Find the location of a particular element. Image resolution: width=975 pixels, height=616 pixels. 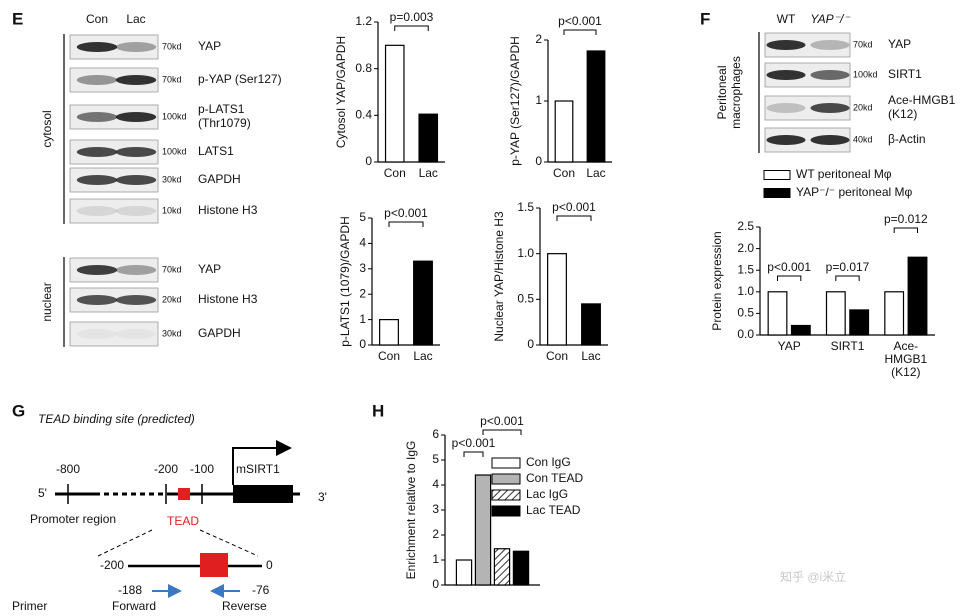

significance-label: p=0.003 is located at coordinates (412, 17).